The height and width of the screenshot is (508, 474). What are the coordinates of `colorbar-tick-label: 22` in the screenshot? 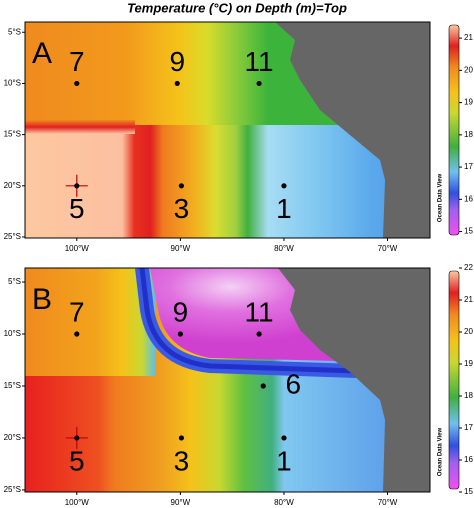 It's located at (468, 267).